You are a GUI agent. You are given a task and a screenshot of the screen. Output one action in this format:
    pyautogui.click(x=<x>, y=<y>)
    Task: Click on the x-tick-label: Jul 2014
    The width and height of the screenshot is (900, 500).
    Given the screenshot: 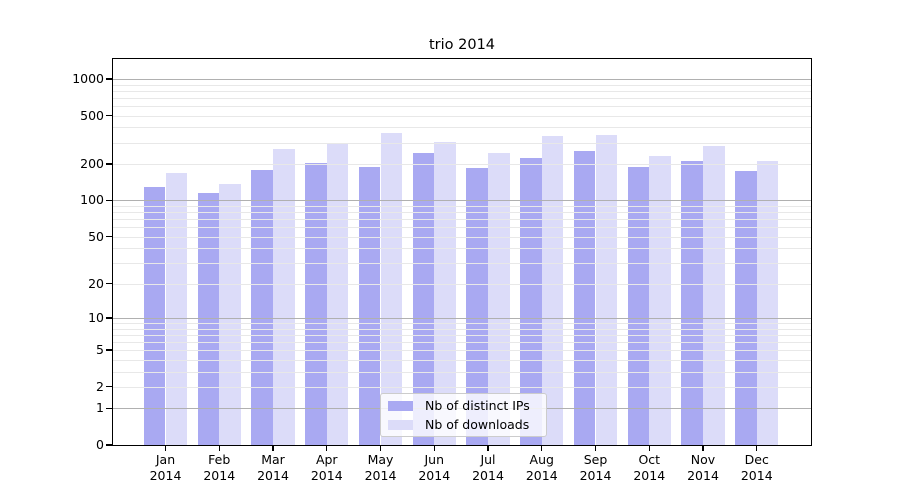 What is the action you would take?
    pyautogui.click(x=488, y=467)
    